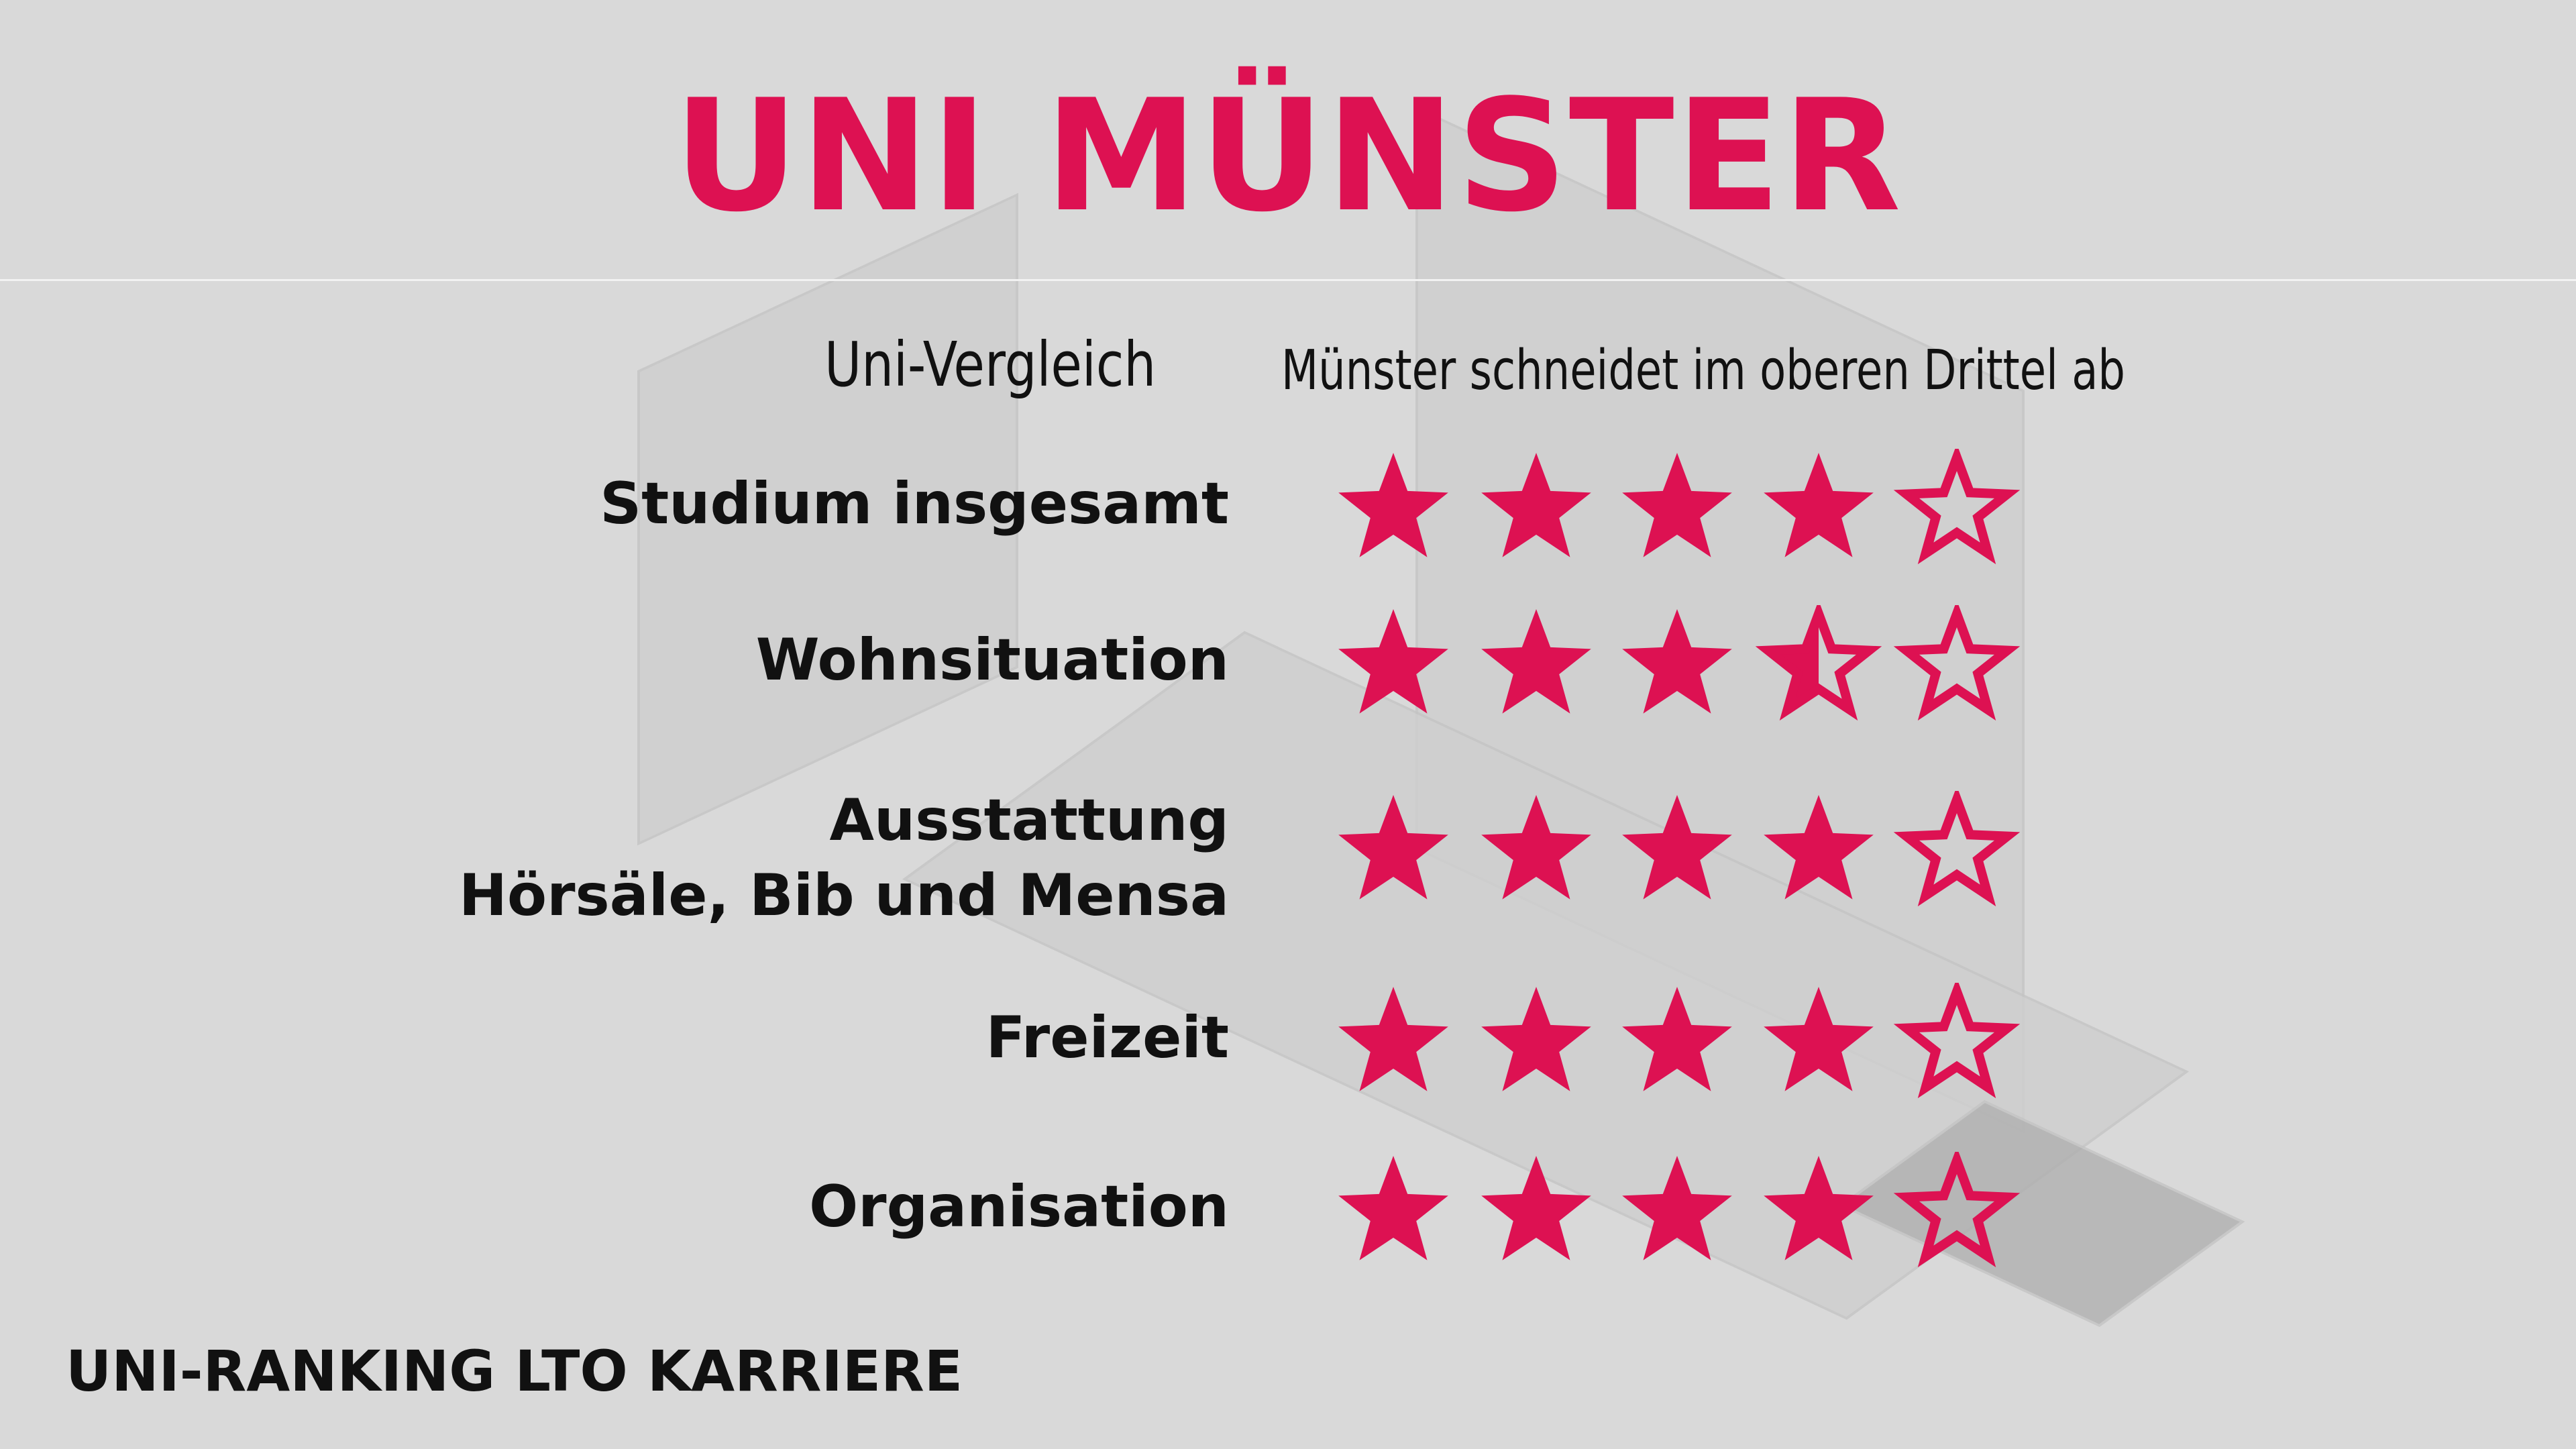 This screenshot has width=2576, height=1449. Describe the element at coordinates (1703, 370) in the screenshot. I see `subtitle: Münster schneidet im oberen Drittel ab` at that location.